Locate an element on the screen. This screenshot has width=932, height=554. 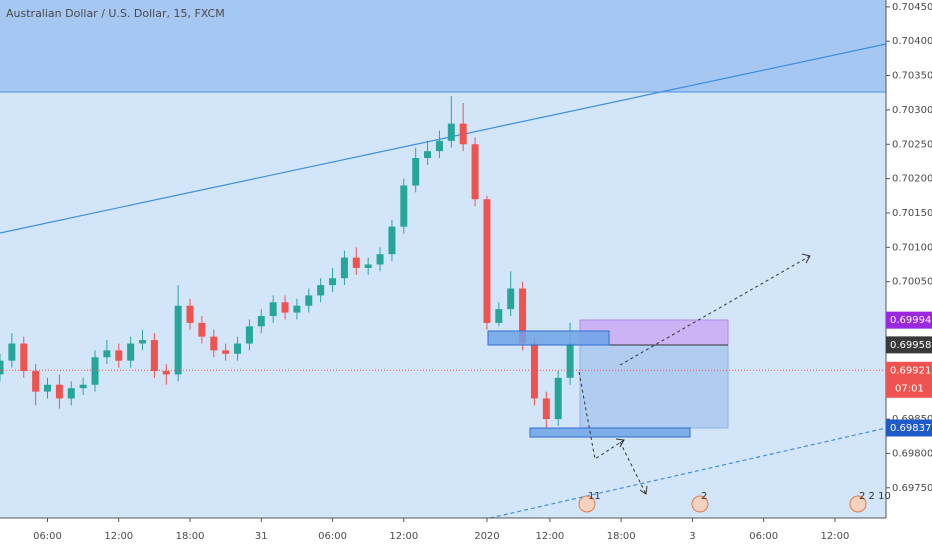
stop-box is located at coordinates (654, 386).